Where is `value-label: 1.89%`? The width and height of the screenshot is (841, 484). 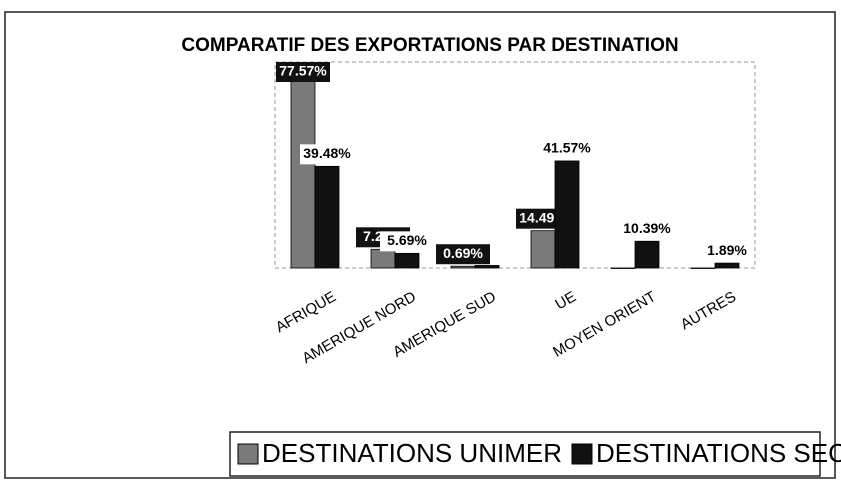
value-label: 1.89% is located at coordinates (727, 250).